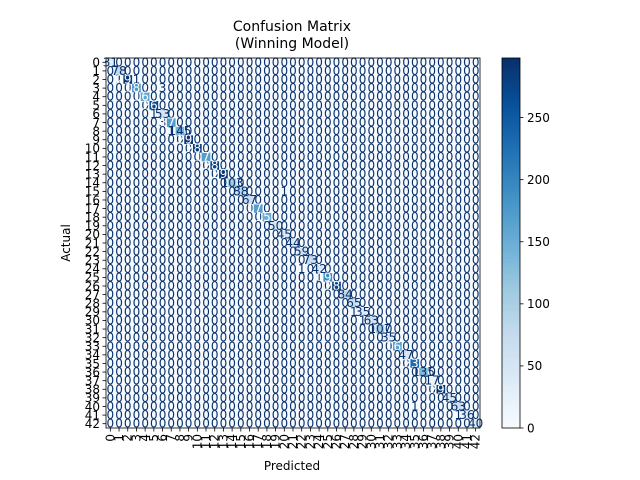  I want to click on chart-title: Confusion Matrix, so click(292, 27).